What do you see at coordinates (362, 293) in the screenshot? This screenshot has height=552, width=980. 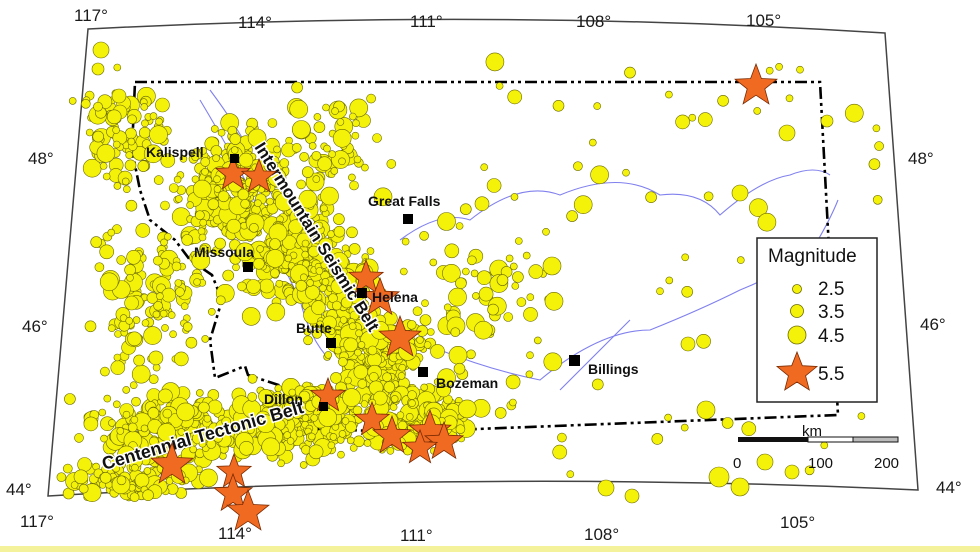 I see `city-marker-helena` at bounding box center [362, 293].